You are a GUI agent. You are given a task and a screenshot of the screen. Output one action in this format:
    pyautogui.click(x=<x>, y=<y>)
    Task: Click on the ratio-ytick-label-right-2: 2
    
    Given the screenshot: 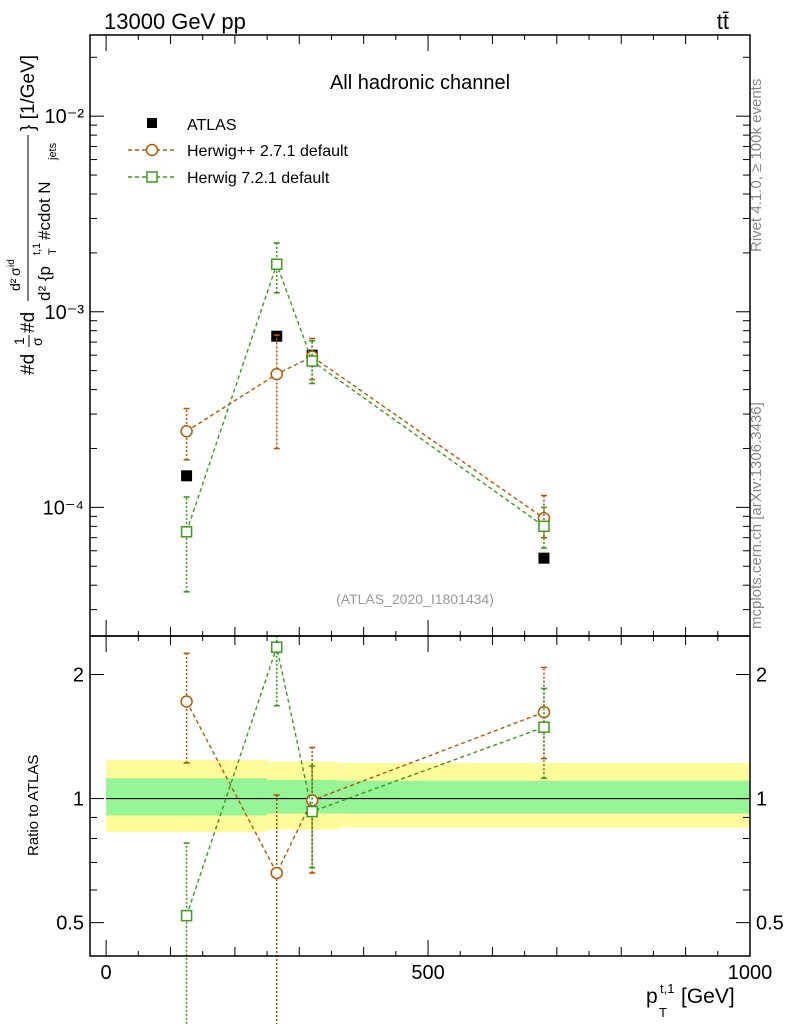 What is the action you would take?
    pyautogui.click(x=761, y=676)
    